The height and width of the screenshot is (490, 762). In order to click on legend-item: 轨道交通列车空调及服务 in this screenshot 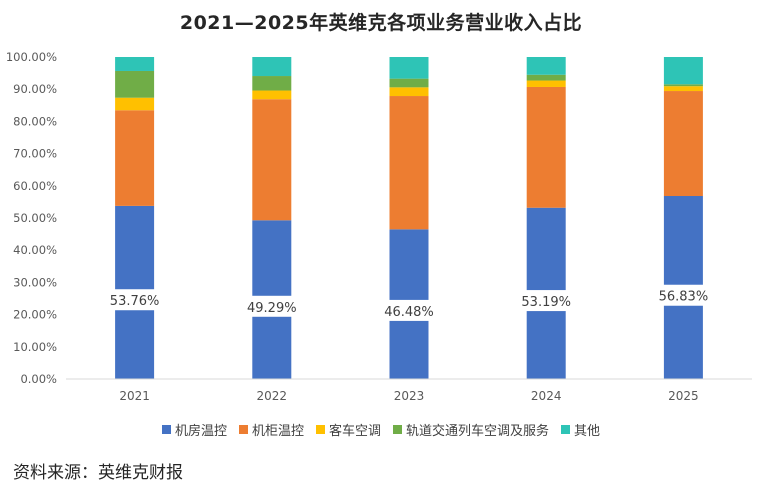, I will do `click(471, 429)`.